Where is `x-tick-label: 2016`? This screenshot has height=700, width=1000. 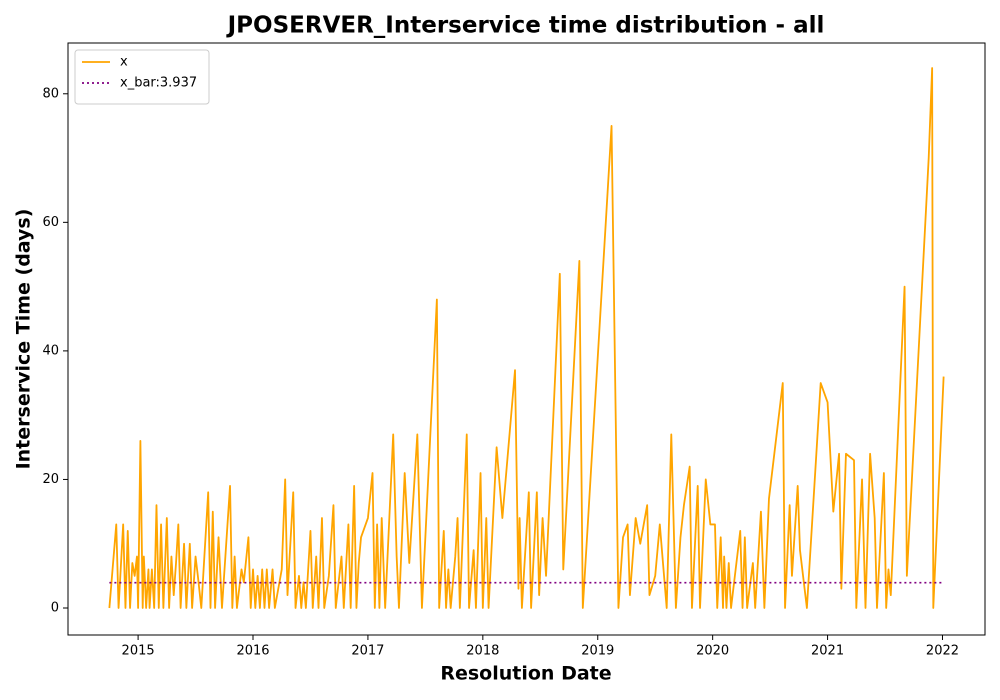
x-tick-label: 2016 is located at coordinates (252, 651).